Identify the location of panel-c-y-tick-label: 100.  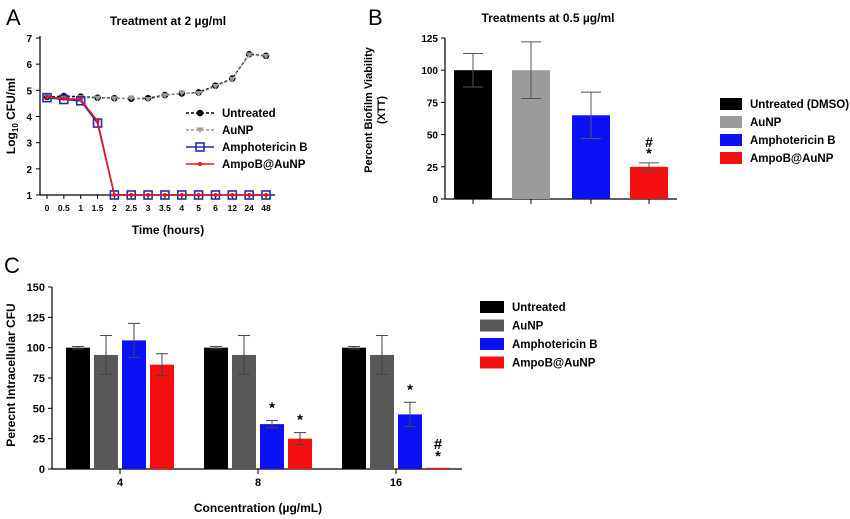
(36, 349).